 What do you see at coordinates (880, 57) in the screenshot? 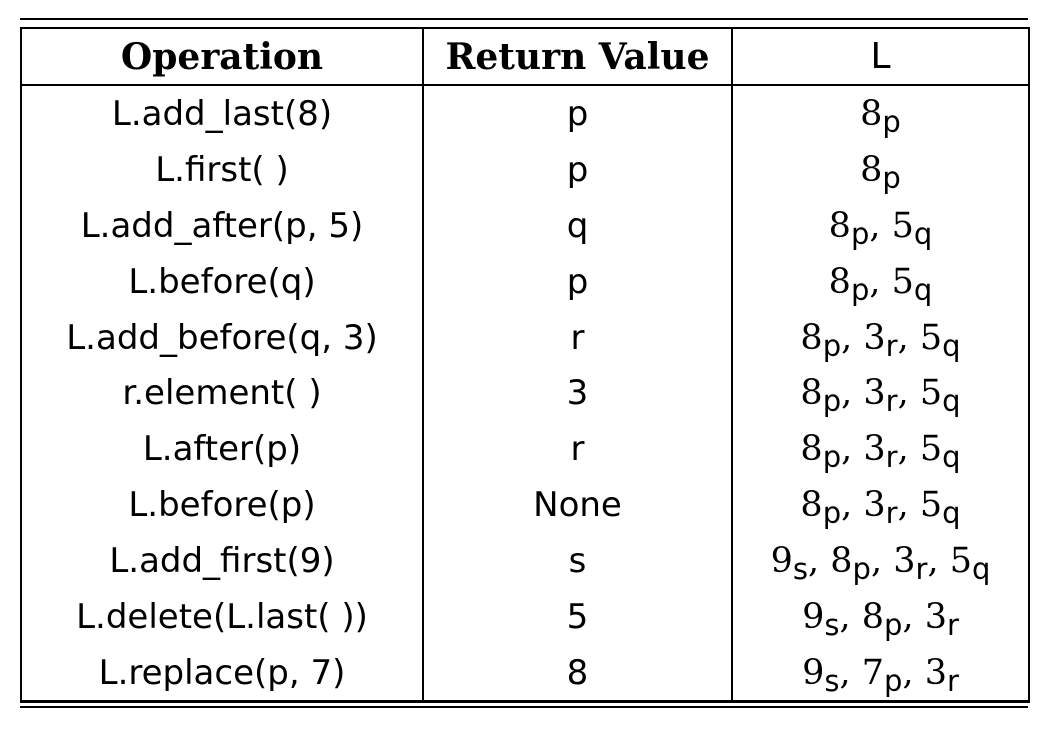
I see `header-list: L` at bounding box center [880, 57].